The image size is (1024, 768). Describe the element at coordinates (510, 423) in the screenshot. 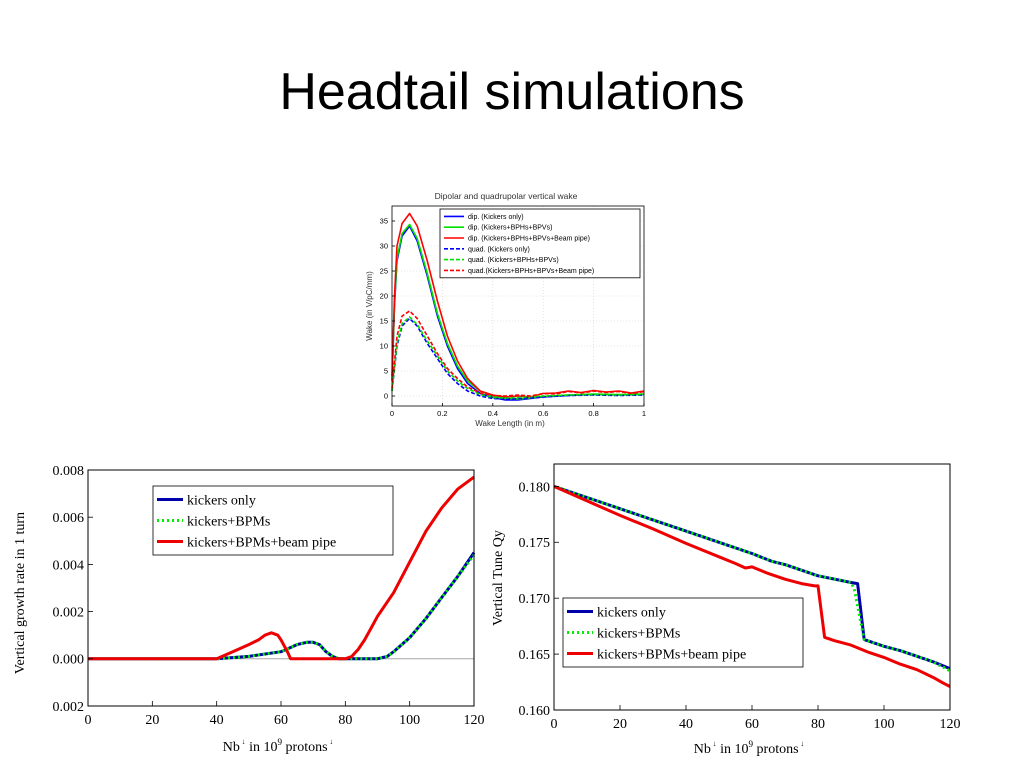

I see `x-axis-label: Wake Length (in m)` at that location.